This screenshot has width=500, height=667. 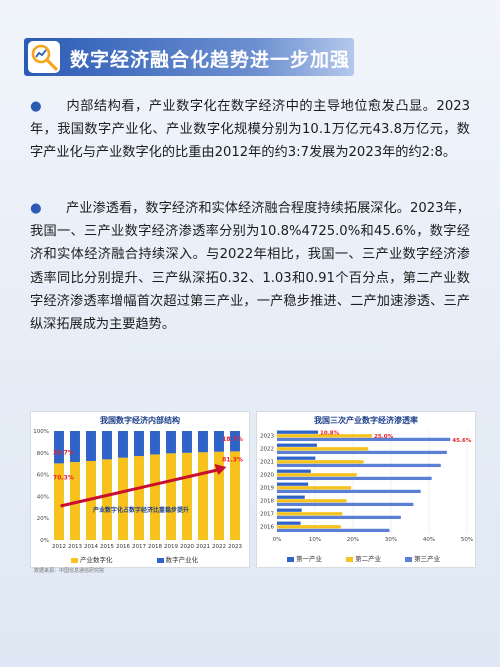 I want to click on x-tick-label: 40%, so click(x=429, y=540).